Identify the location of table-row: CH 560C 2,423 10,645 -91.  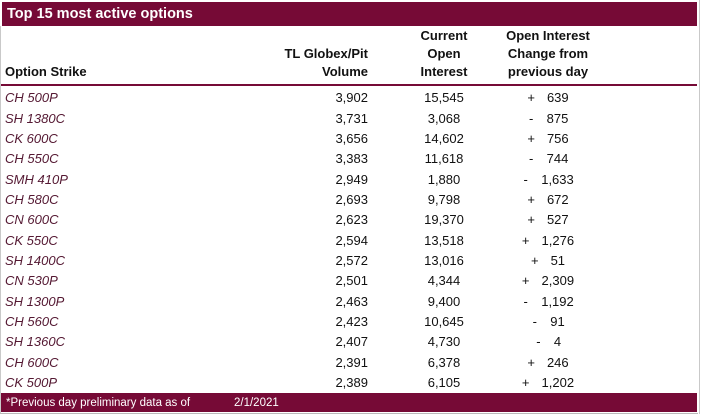
(350, 321).